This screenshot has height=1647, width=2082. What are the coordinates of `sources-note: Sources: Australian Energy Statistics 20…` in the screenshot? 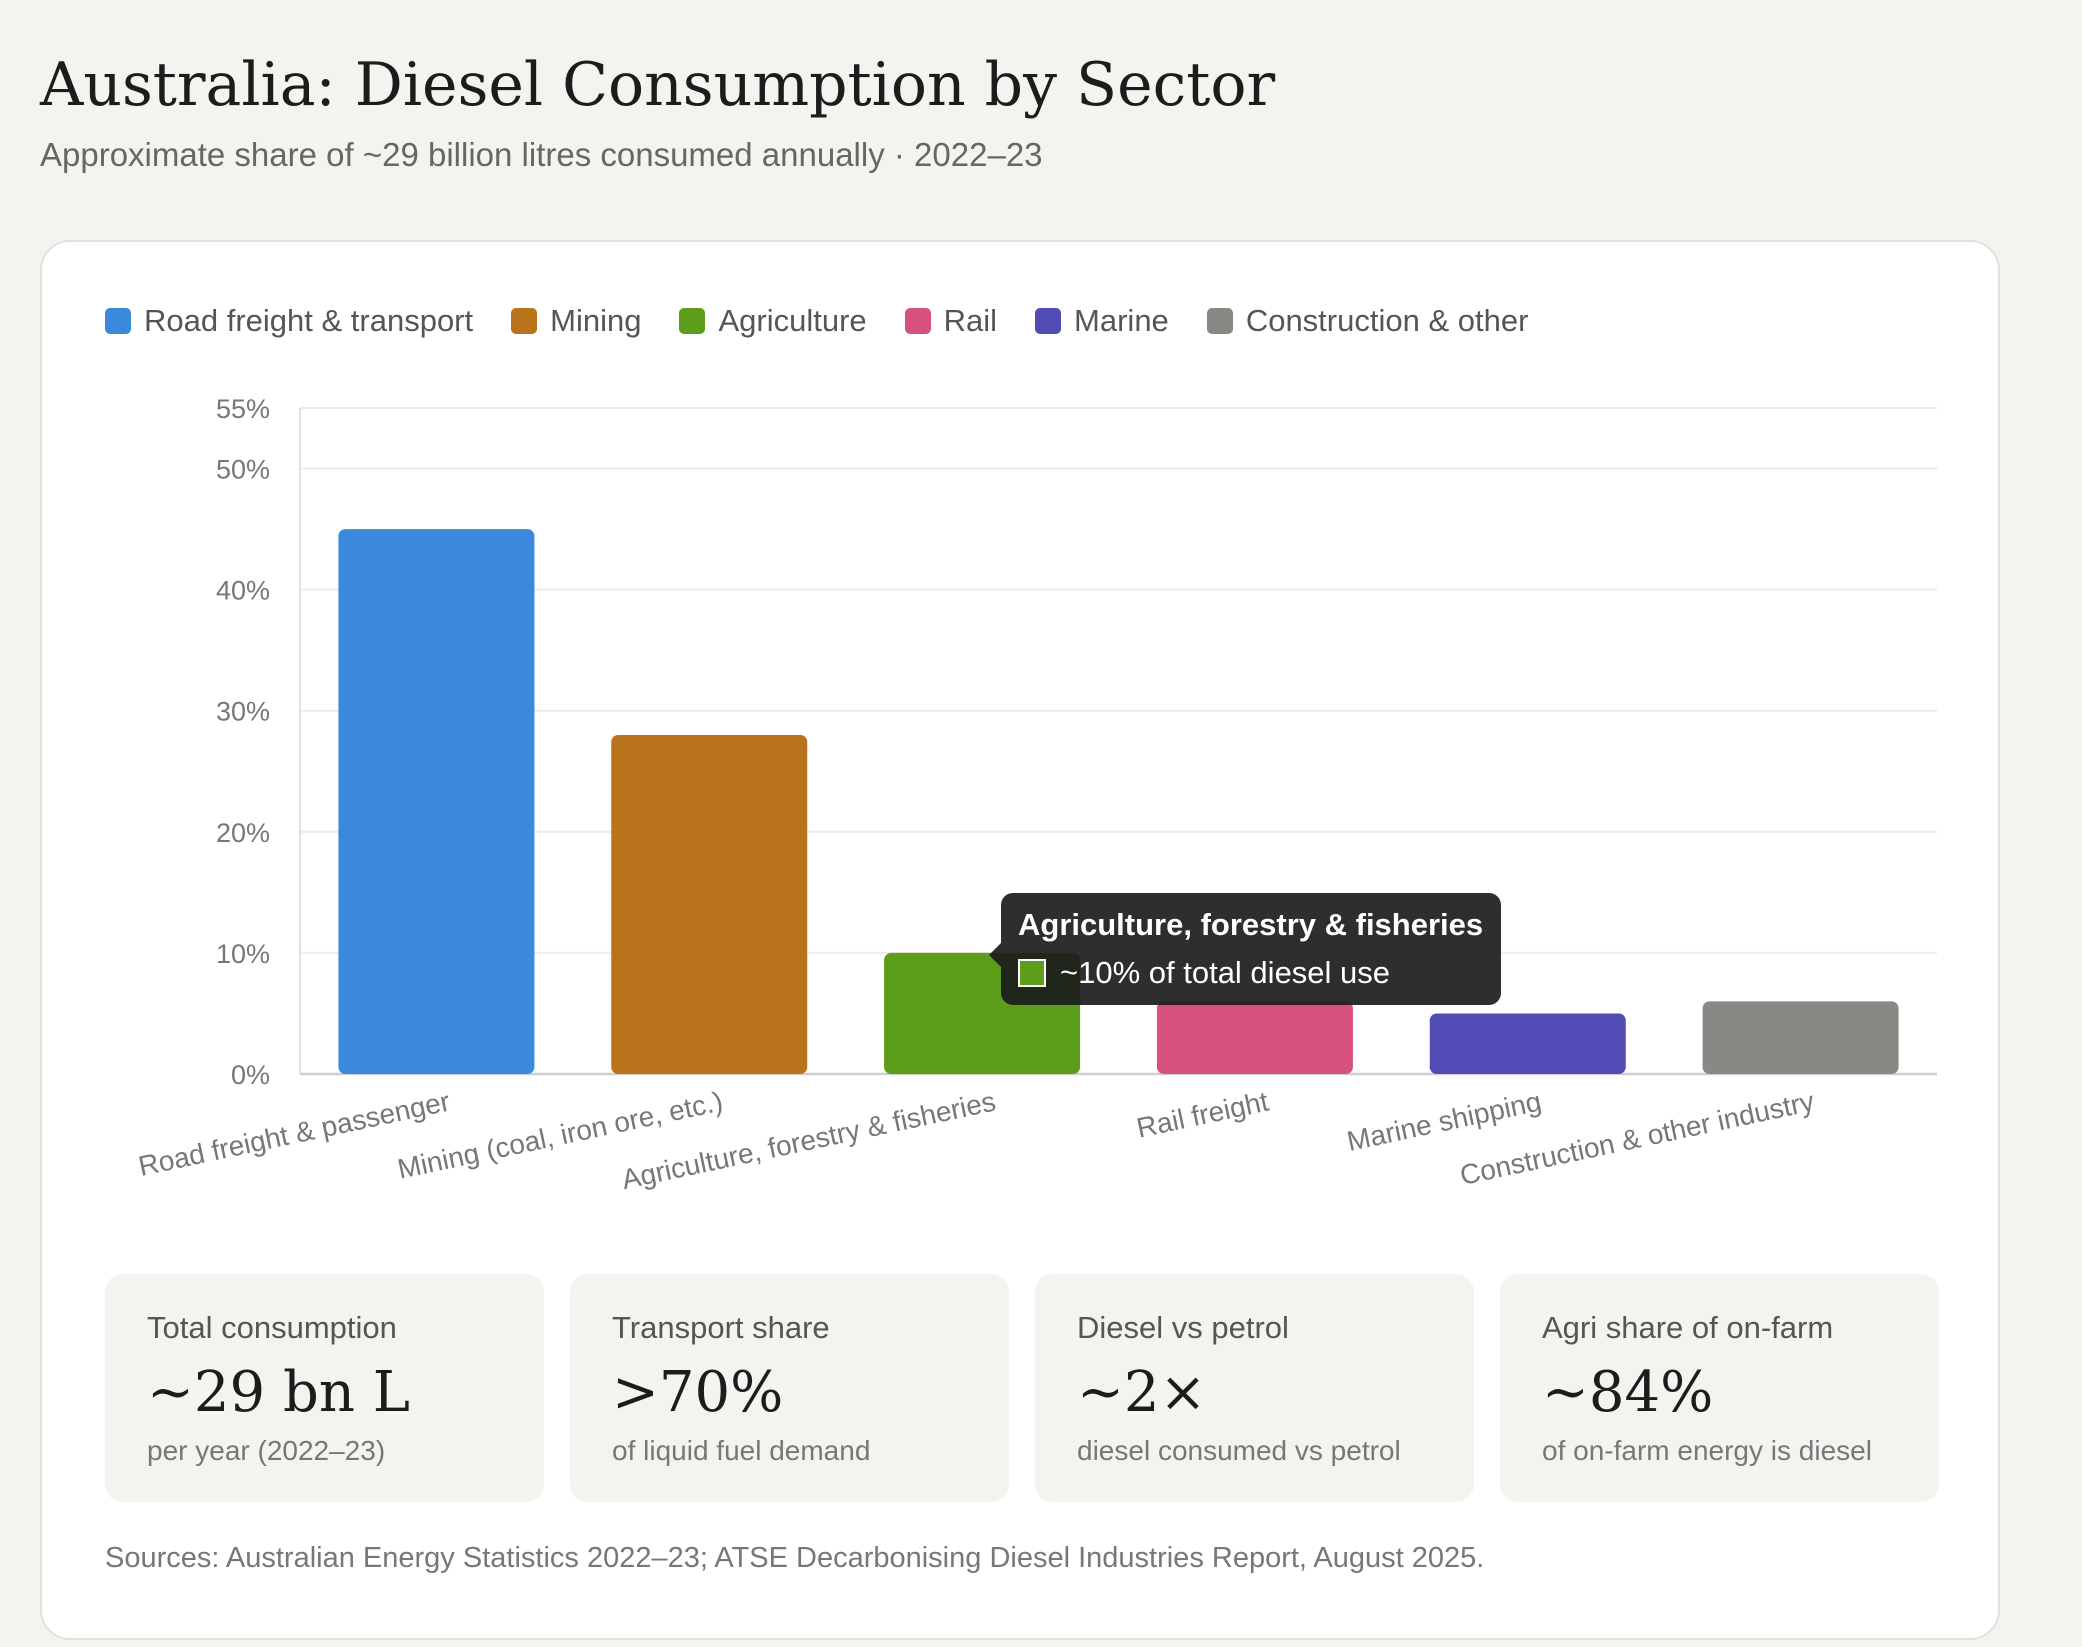 It's located at (795, 1558).